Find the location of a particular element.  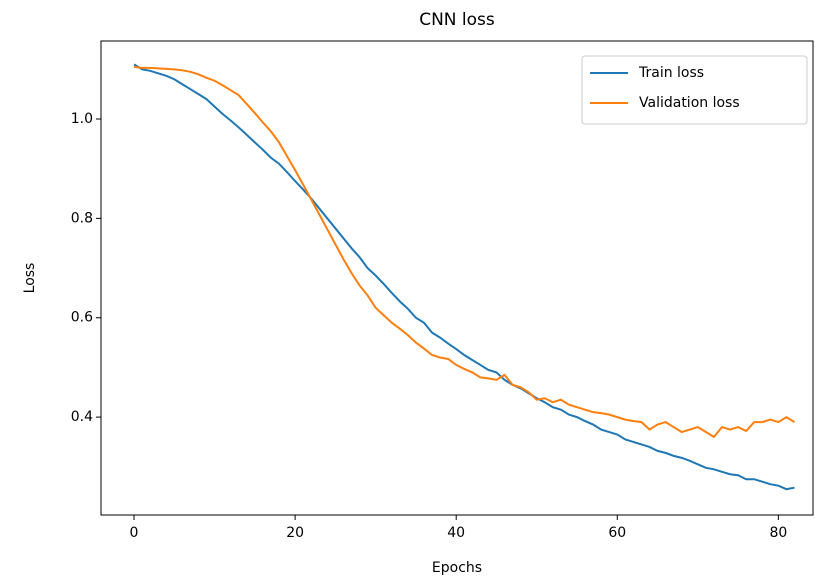

y-tick-label: 0.8 is located at coordinates (82, 218).